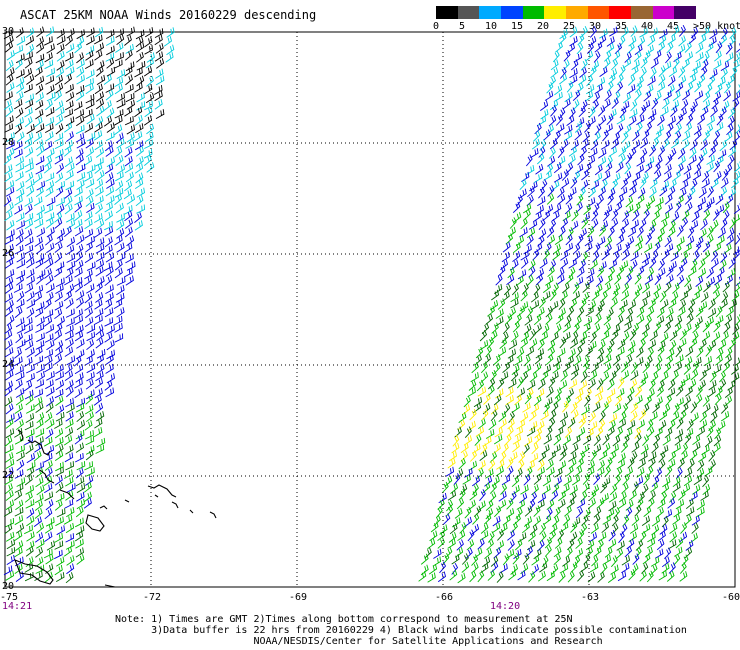  I want to click on colorbar-label: 10, so click(491, 26).